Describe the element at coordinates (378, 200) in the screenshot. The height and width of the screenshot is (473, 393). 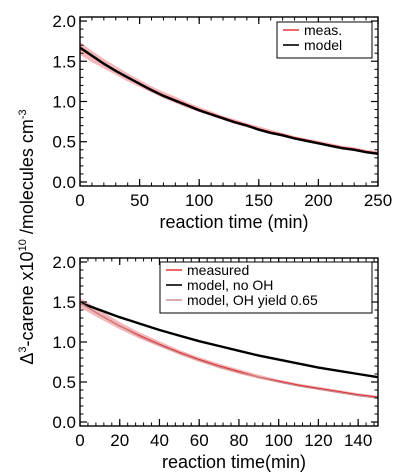
I see `x-tick-label: 250` at that location.